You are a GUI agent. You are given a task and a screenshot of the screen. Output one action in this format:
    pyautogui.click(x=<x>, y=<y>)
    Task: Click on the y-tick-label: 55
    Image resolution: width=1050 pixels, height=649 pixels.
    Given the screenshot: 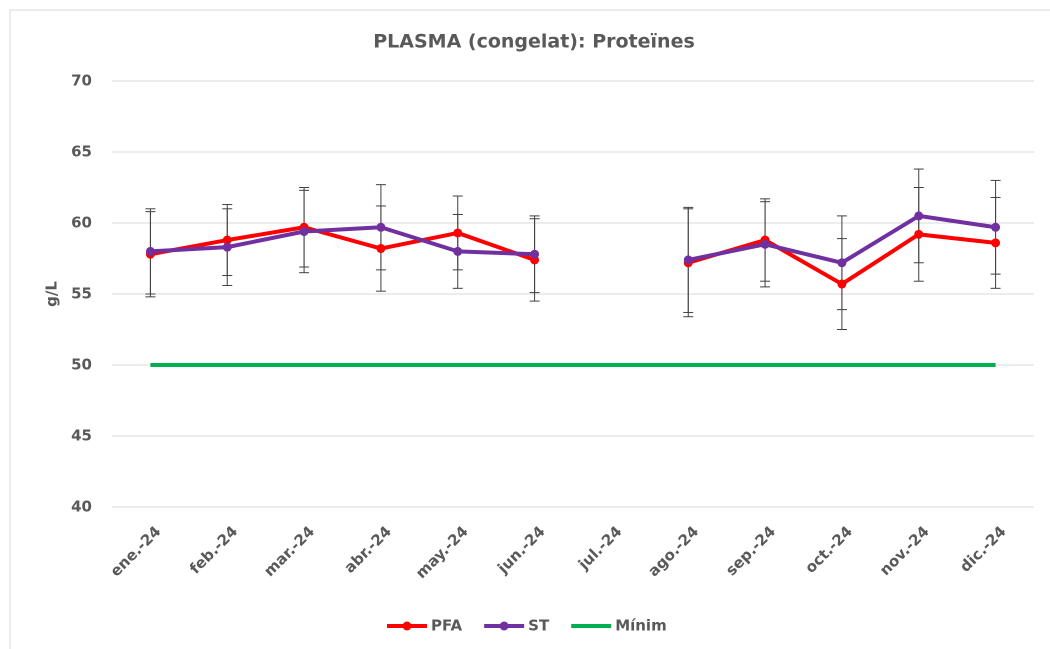 What is the action you would take?
    pyautogui.click(x=81, y=294)
    